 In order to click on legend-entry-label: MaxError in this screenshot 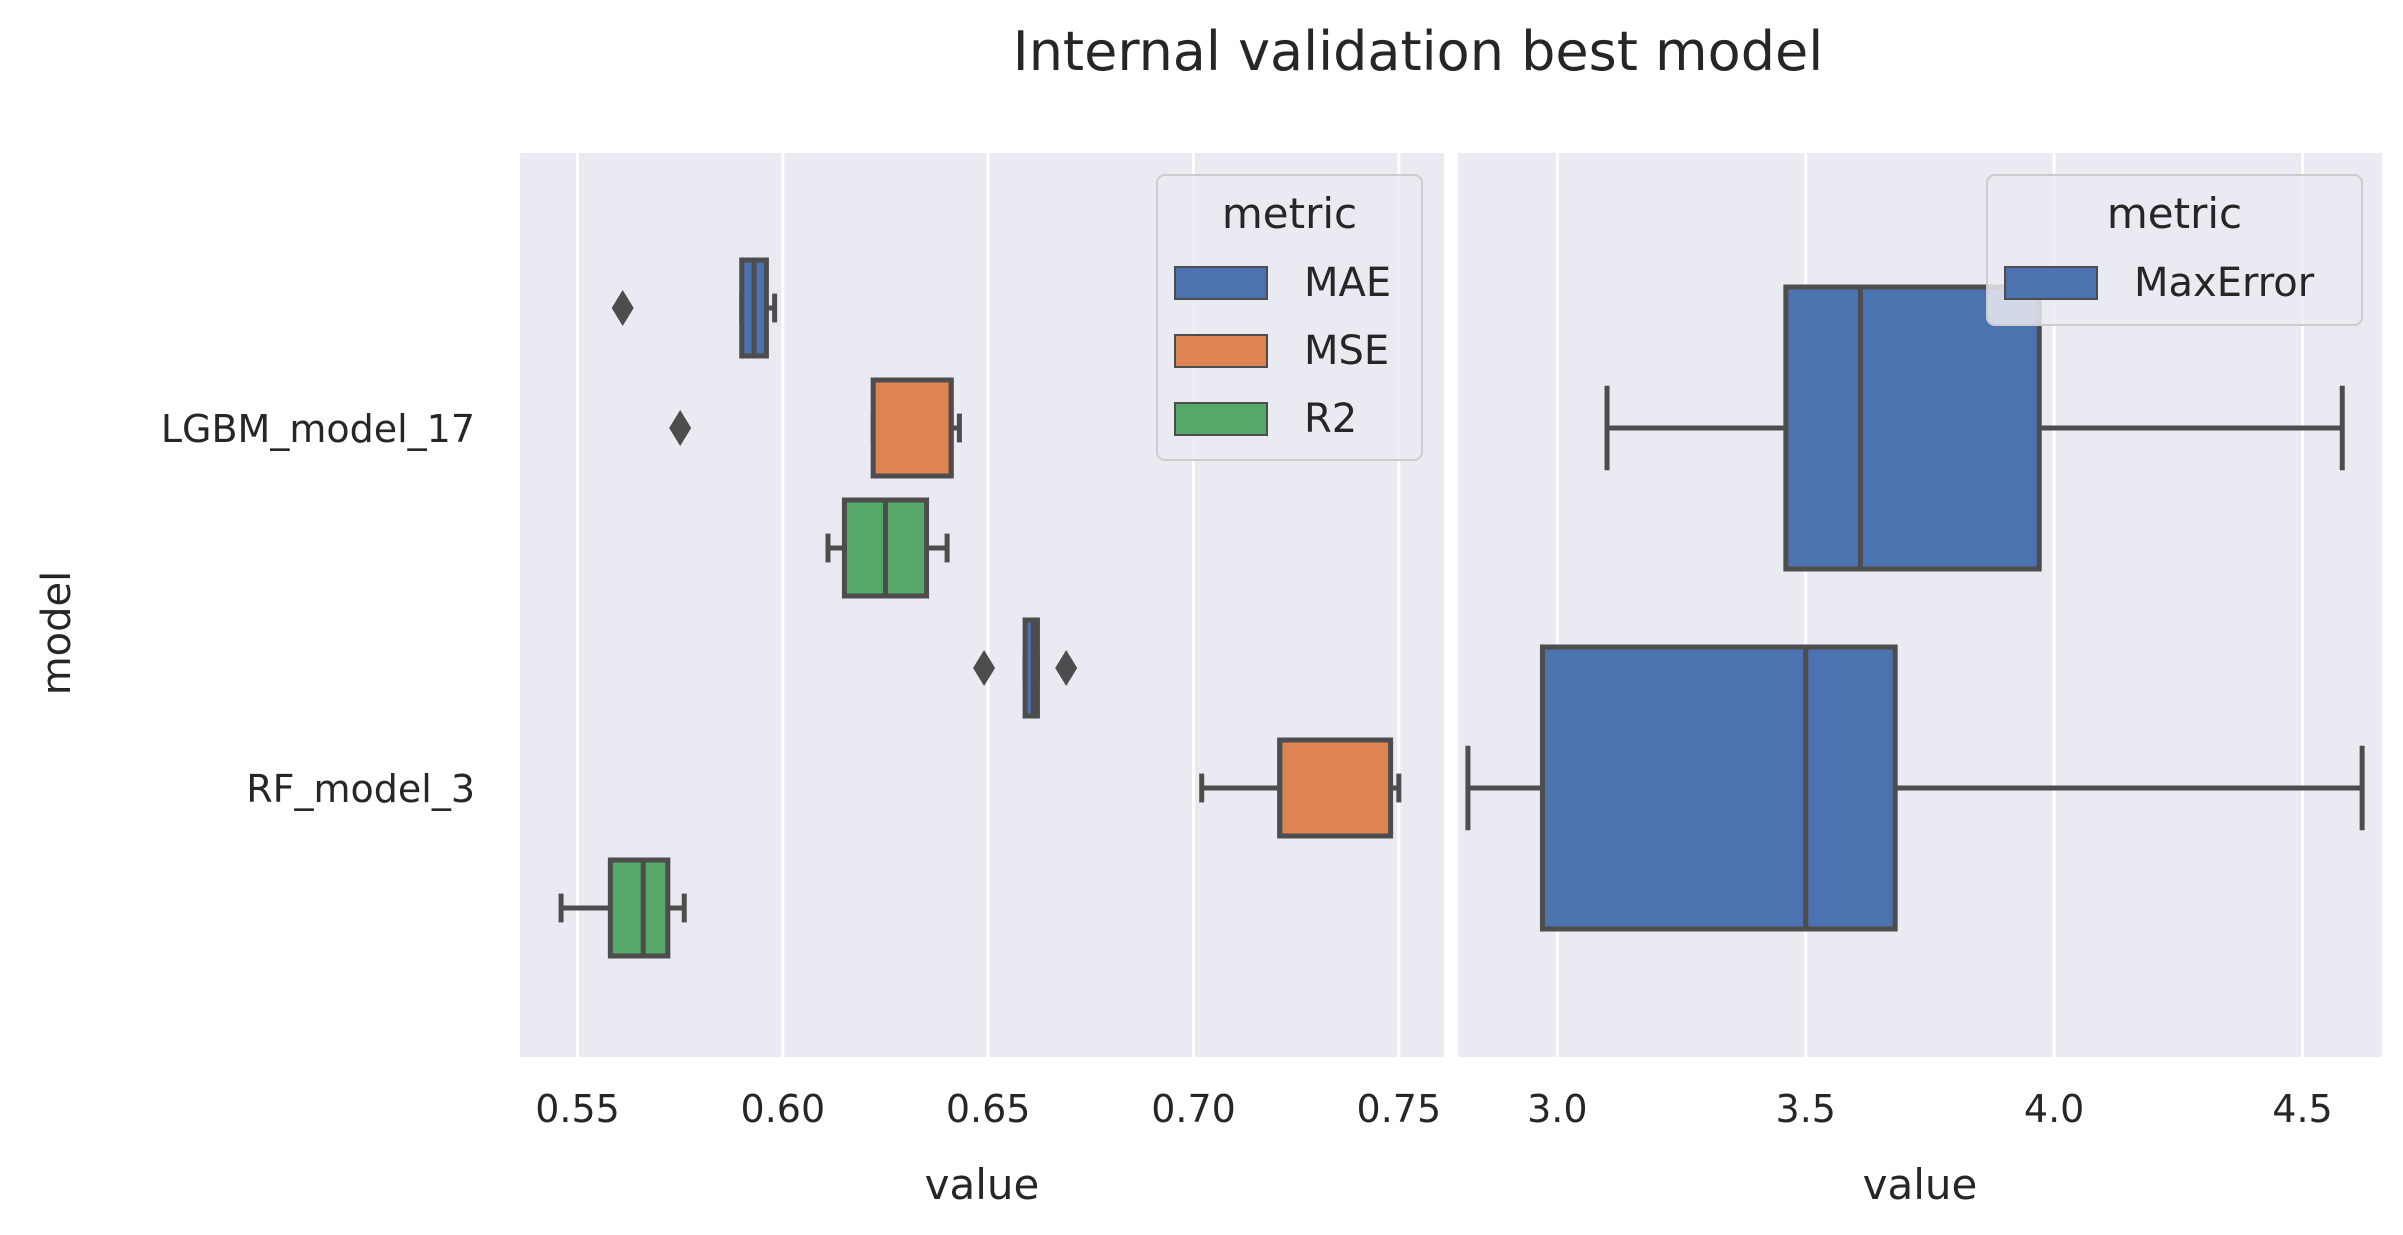, I will do `click(2224, 283)`.